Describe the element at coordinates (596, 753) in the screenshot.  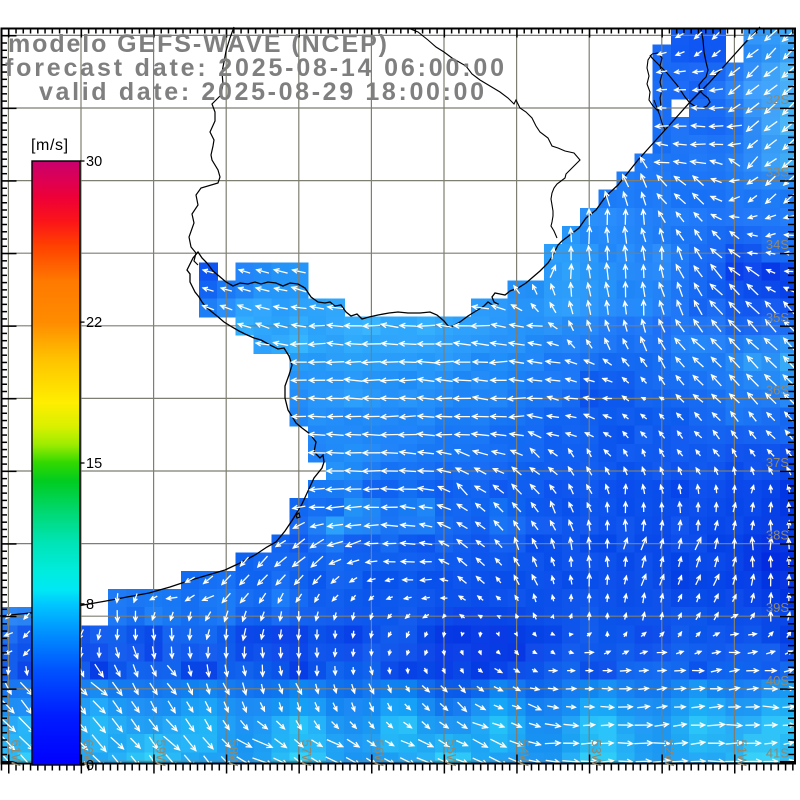
I see `svg-text: 53W` at that location.